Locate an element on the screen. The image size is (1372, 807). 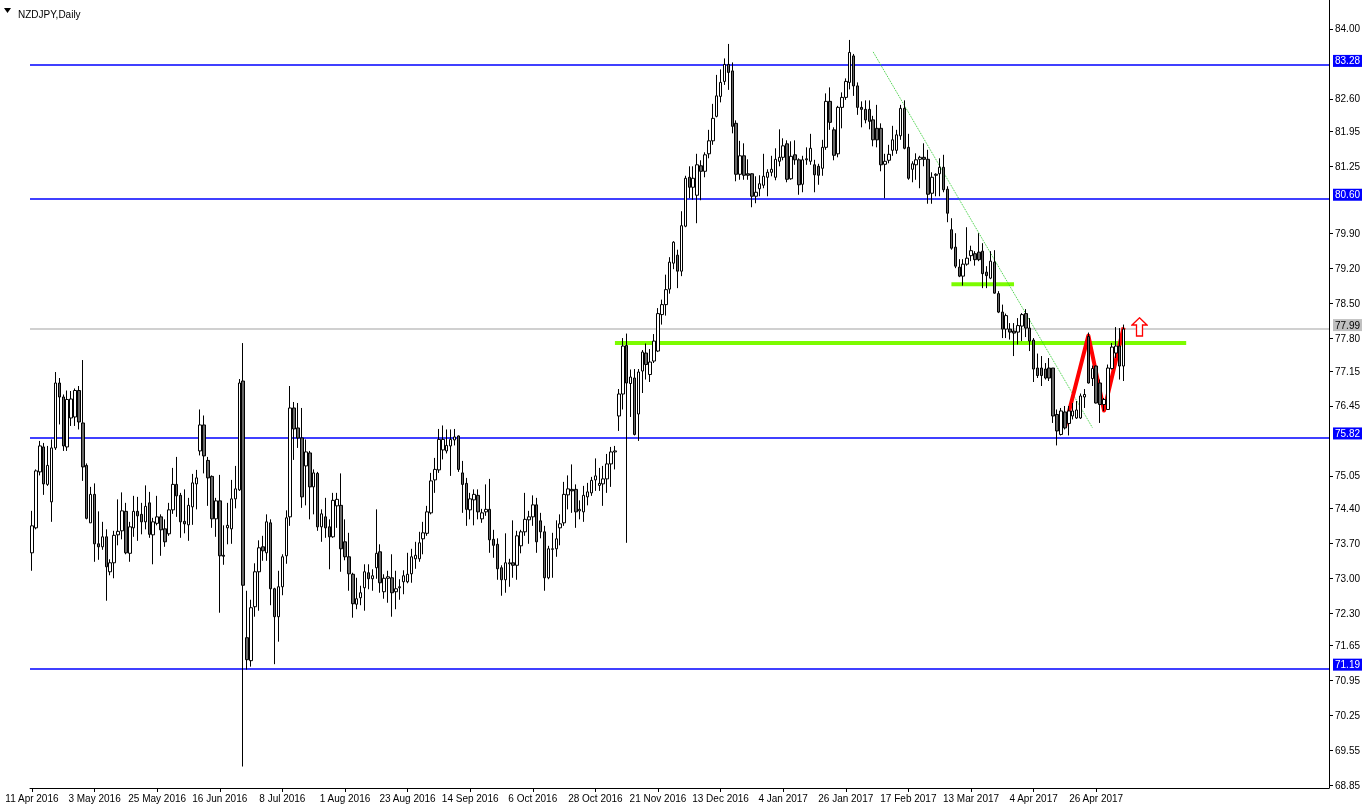
ref-line-label: 83.28 is located at coordinates (1348, 61).